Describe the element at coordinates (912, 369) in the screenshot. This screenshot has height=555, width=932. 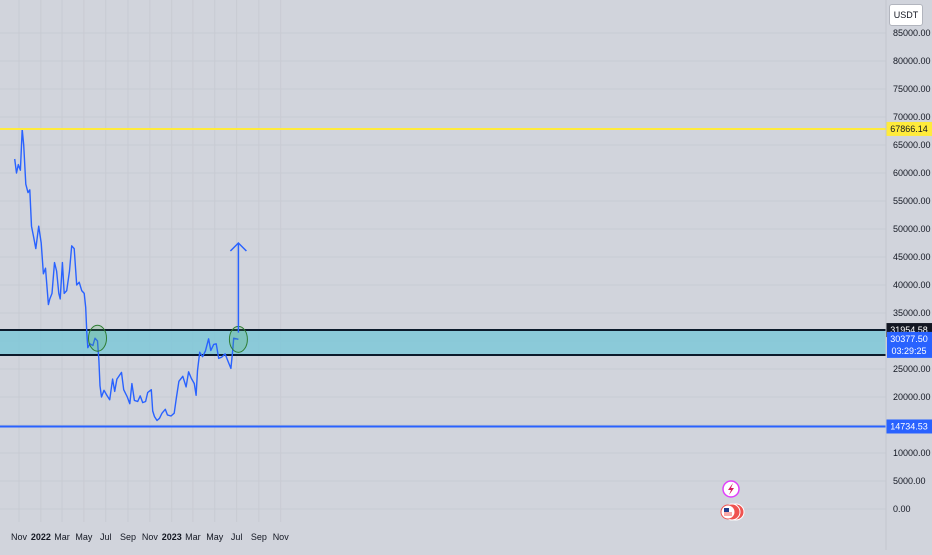
I see `y-tick-label: 25000.00` at that location.